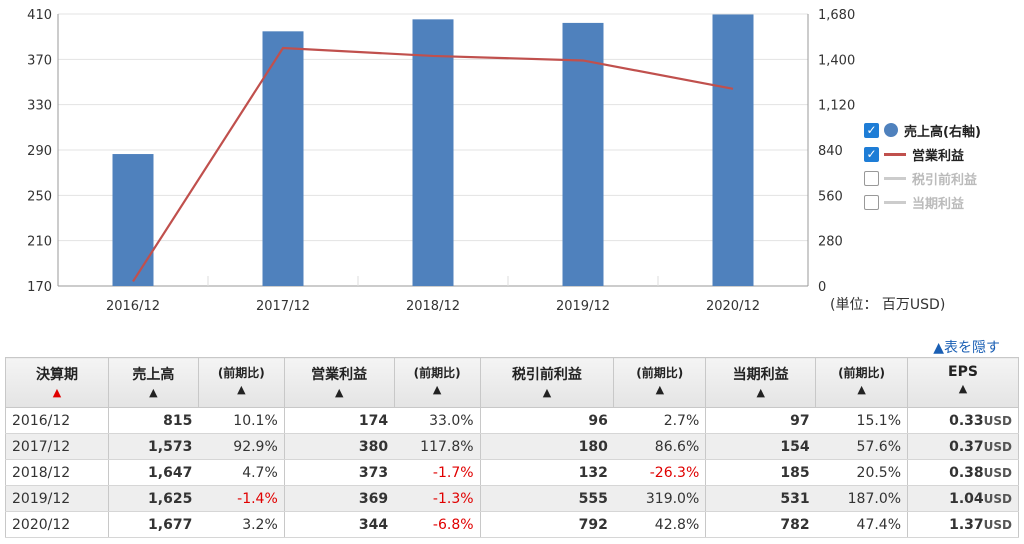 Image resolution: width=1024 pixels, height=544 pixels. I want to click on x-axis-tick-label: 2018/12, so click(433, 306).